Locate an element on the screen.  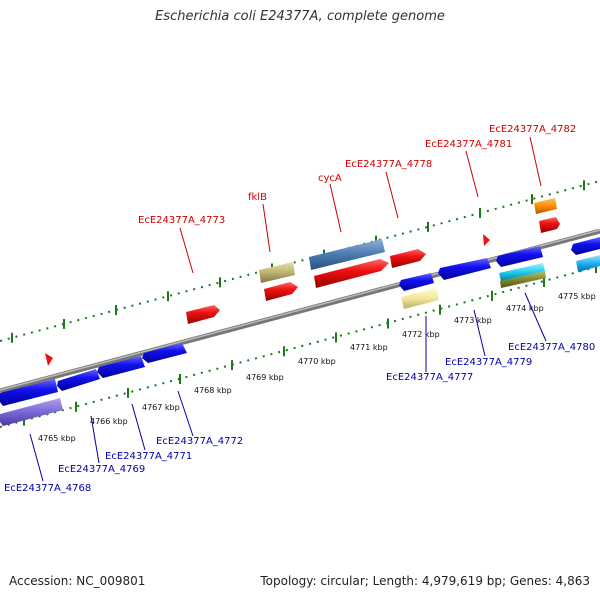
gene-label-EcE24377A_4780: EcE24377A_4780 is located at coordinates (551, 347).